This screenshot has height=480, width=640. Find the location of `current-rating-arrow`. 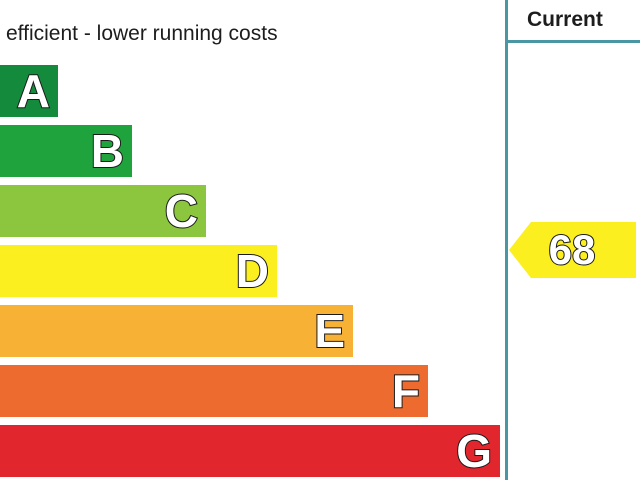

current-rating-arrow is located at coordinates (572, 250).